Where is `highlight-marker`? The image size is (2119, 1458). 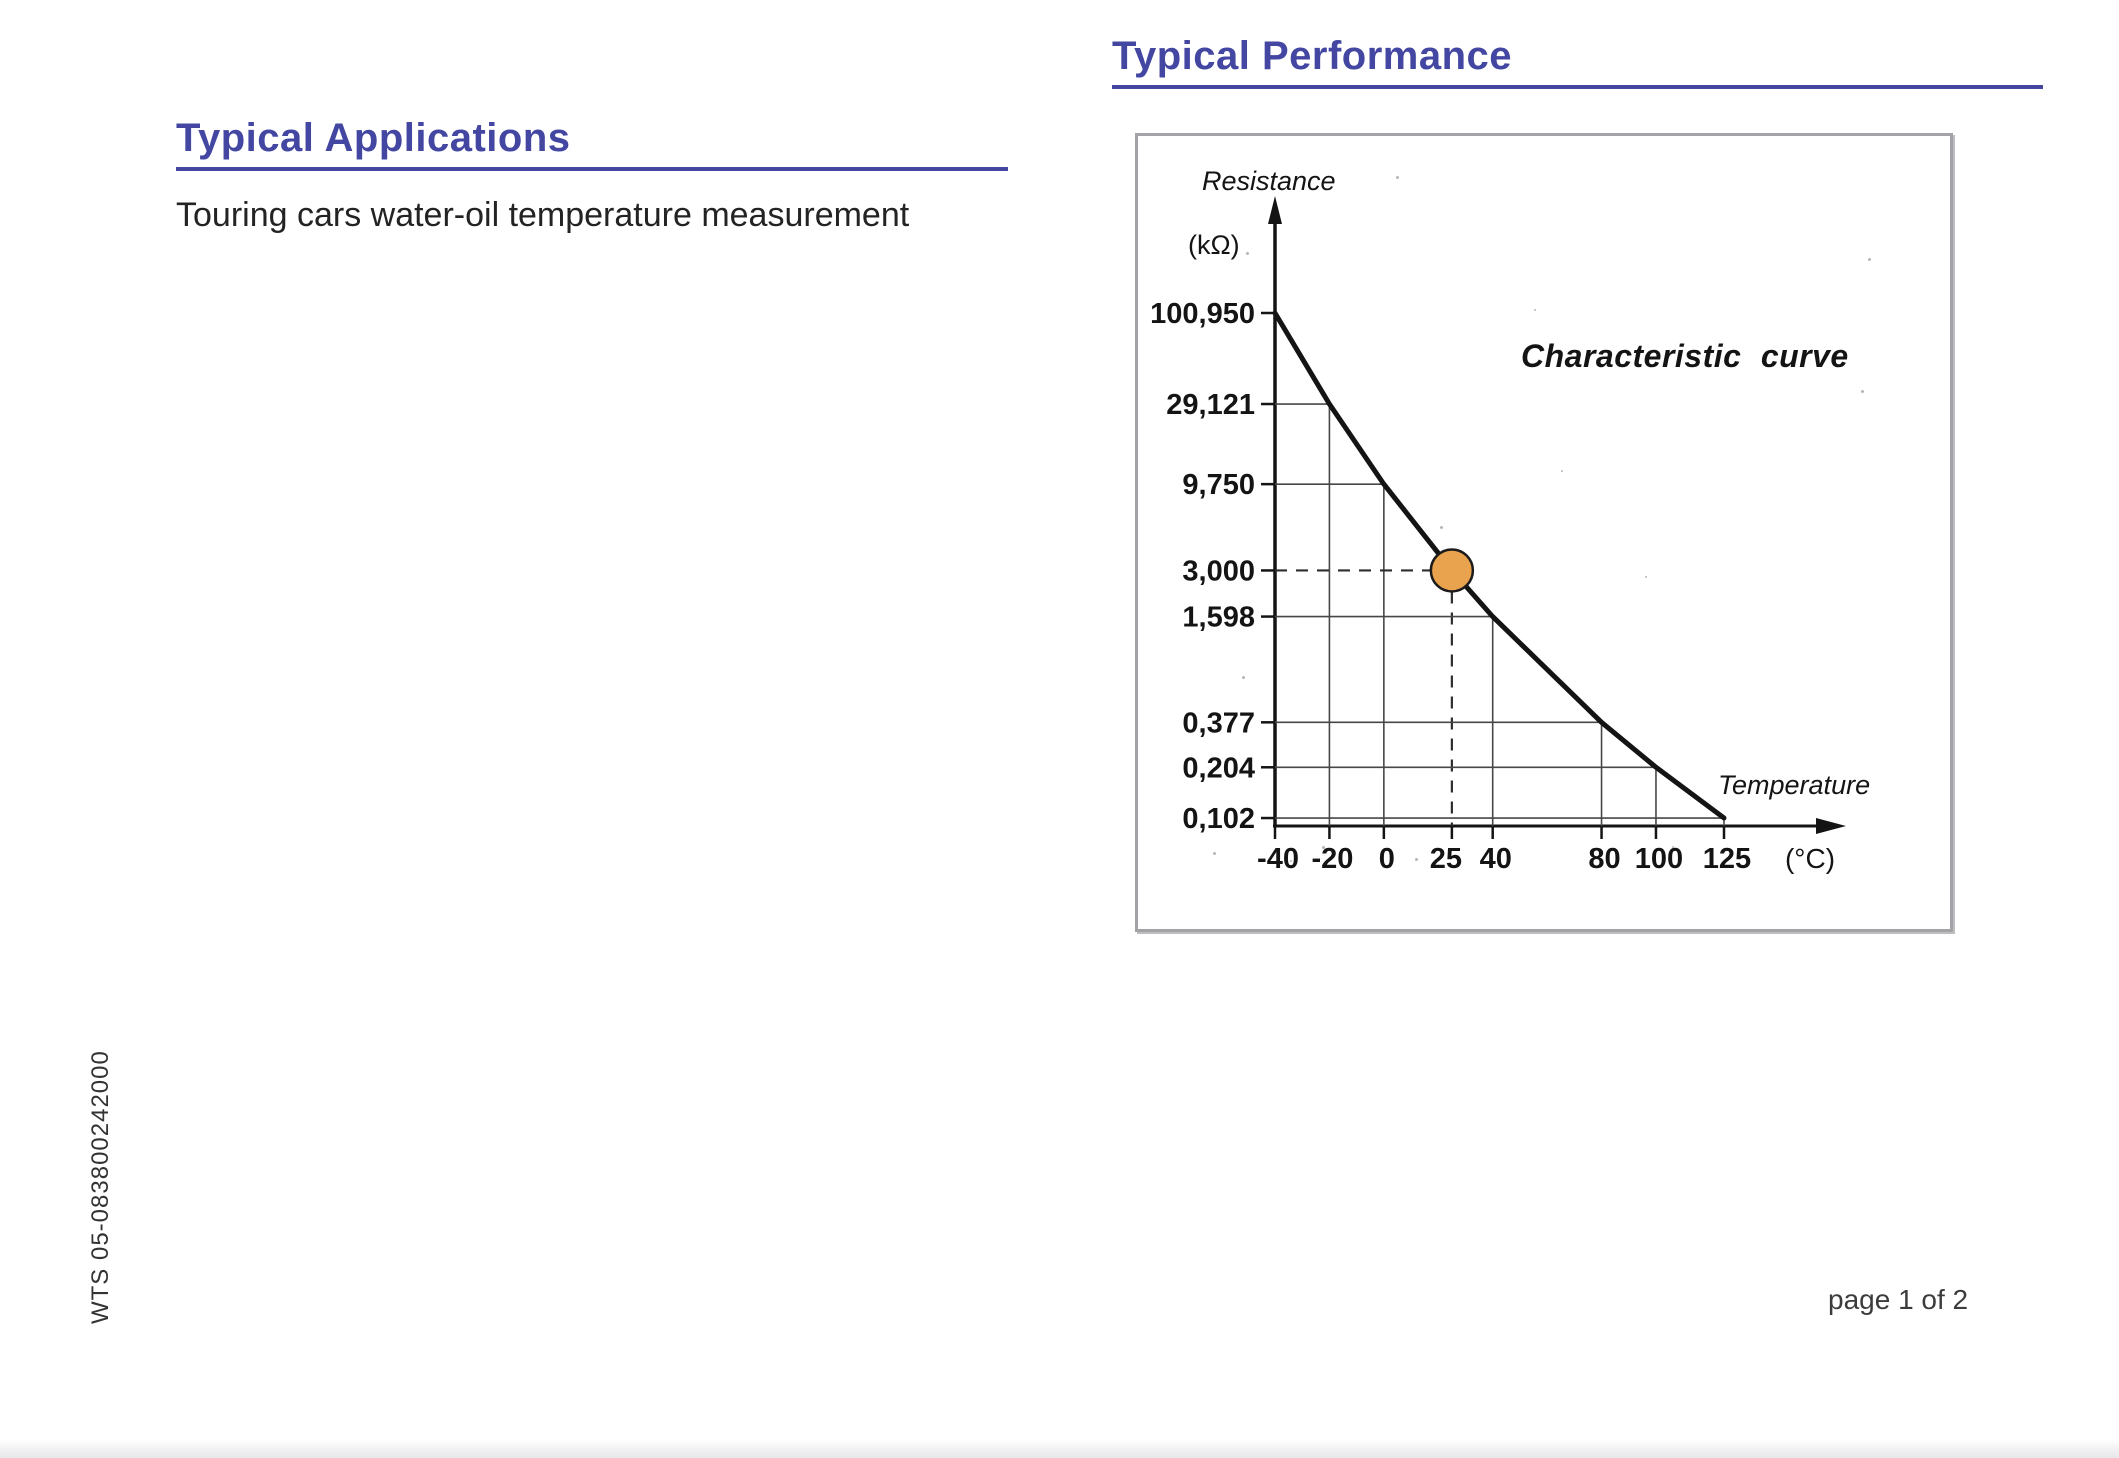
highlight-marker is located at coordinates (1452, 570).